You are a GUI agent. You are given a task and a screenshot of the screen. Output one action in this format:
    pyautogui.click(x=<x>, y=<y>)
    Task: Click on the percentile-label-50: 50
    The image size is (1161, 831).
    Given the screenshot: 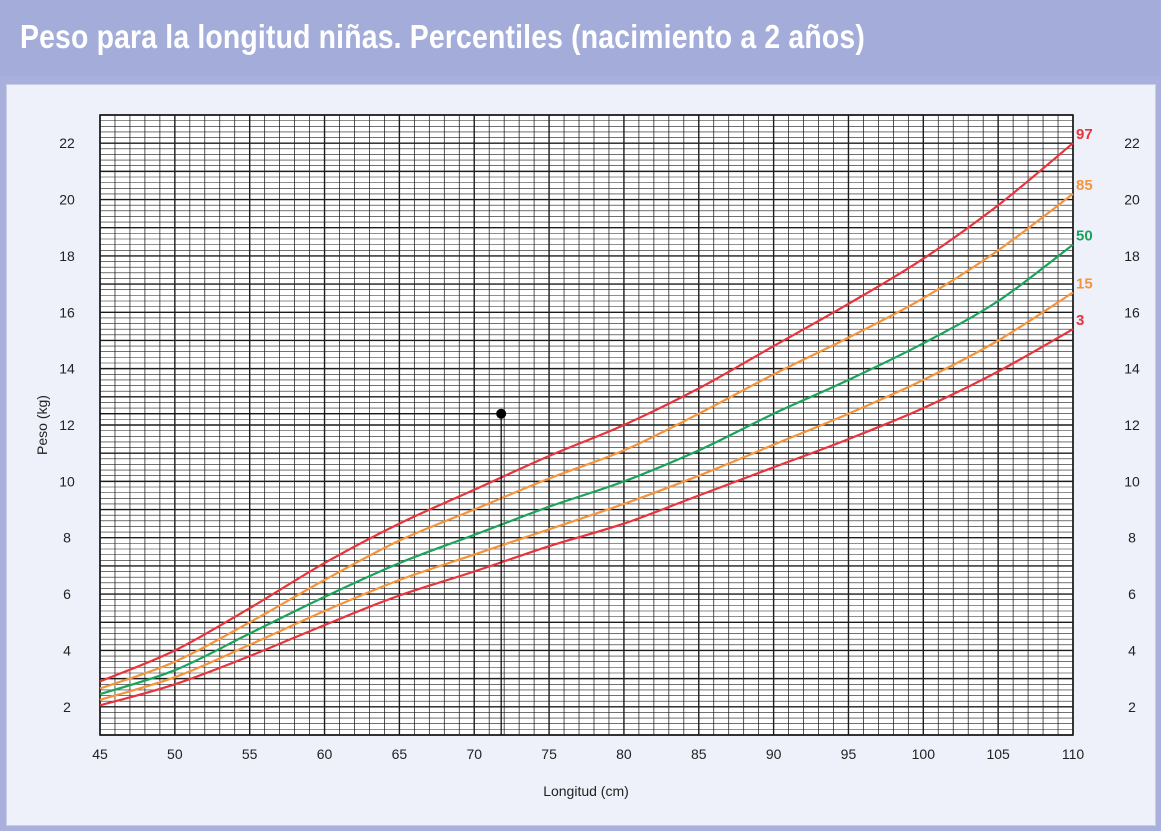 What is the action you would take?
    pyautogui.click(x=1084, y=236)
    